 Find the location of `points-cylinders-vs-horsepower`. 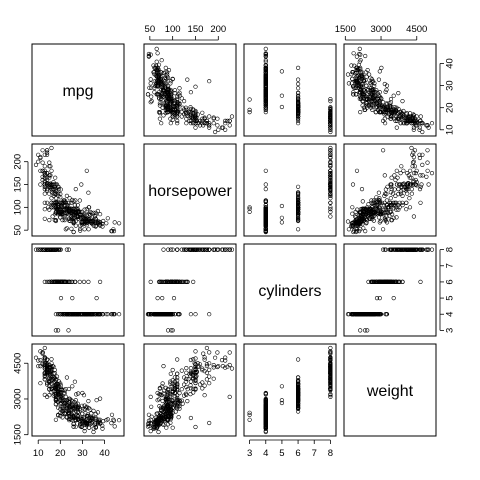

points-cylinders-vs-horsepower is located at coordinates (190, 290).